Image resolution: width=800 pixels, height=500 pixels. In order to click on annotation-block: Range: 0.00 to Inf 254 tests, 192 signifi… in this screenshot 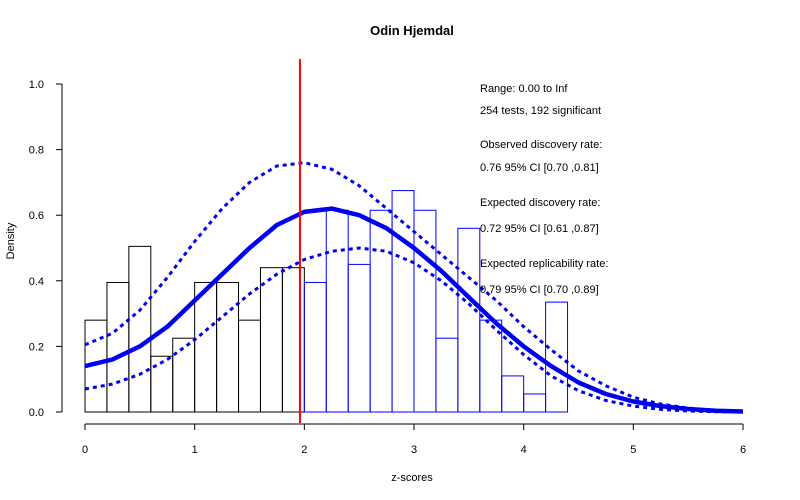, I will do `click(544, 189)`.